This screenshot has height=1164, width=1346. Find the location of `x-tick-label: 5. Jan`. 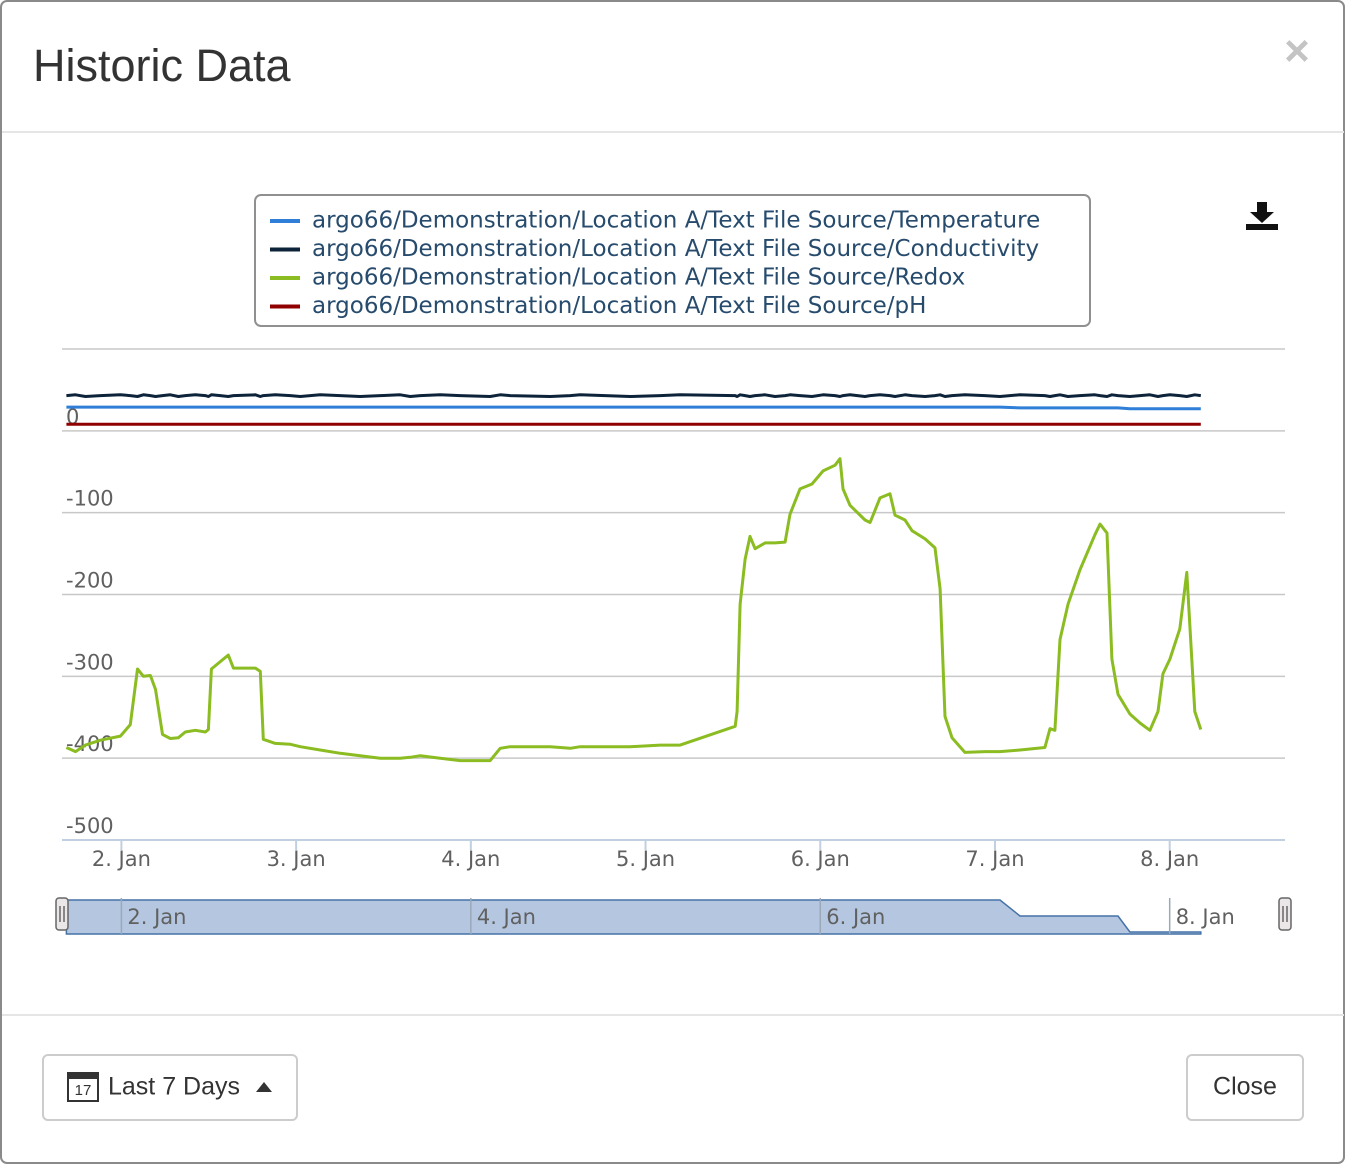

x-tick-label: 5. Jan is located at coordinates (645, 859).